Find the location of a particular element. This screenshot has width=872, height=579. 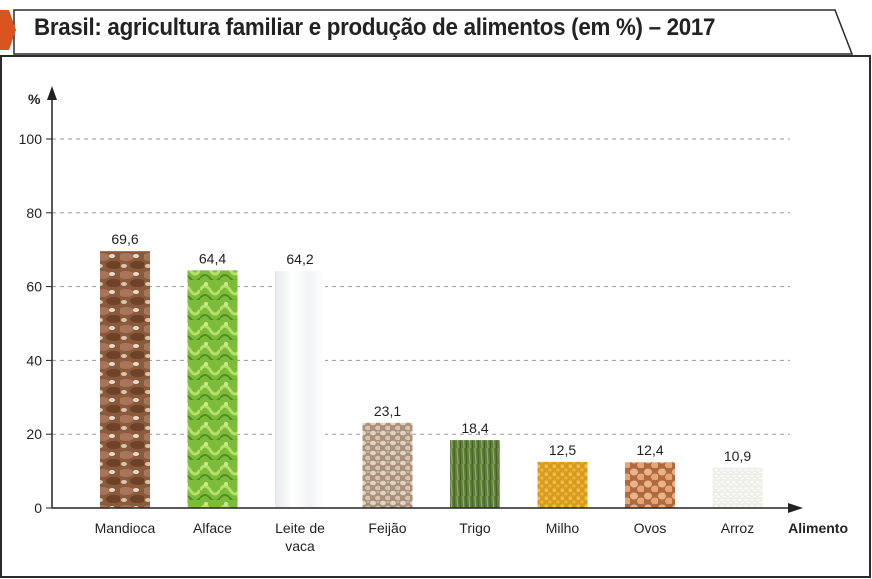

y-tick-label: 80 is located at coordinates (34, 213).